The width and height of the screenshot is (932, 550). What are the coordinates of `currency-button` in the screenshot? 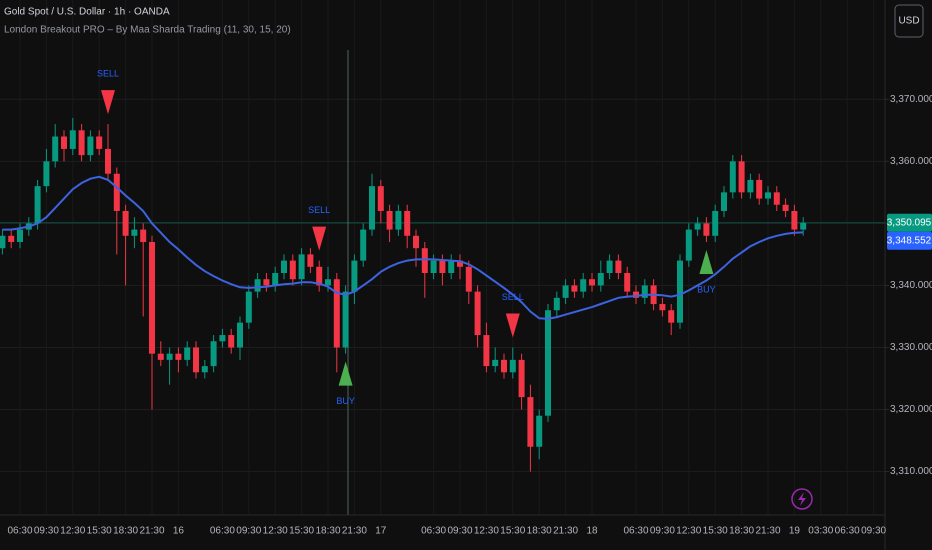 It's located at (909, 21).